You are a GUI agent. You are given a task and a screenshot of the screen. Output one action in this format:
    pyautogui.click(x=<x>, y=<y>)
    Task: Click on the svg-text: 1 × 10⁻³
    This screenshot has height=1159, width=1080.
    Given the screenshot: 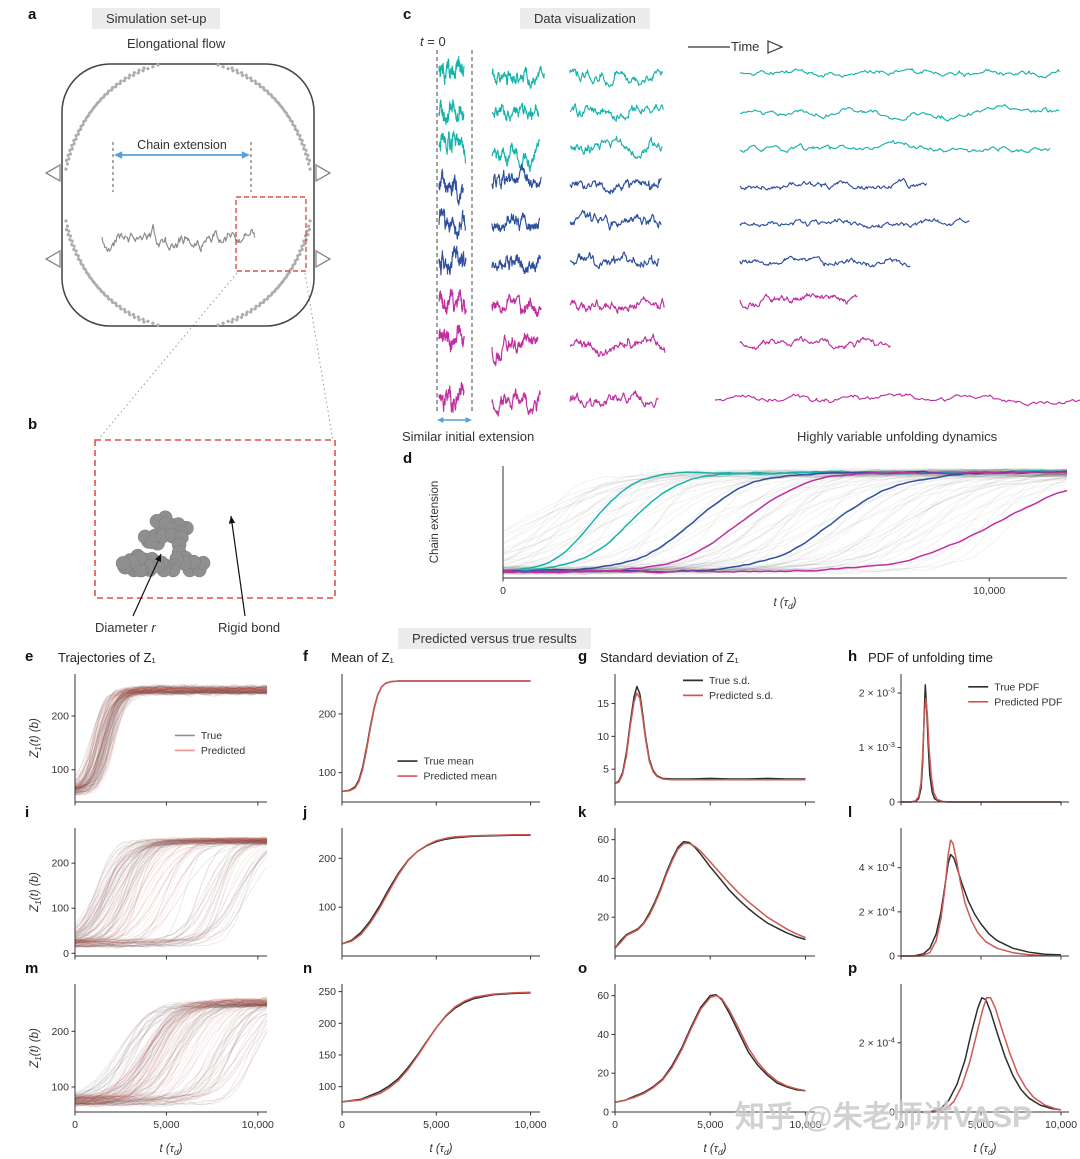 What is the action you would take?
    pyautogui.click(x=877, y=747)
    